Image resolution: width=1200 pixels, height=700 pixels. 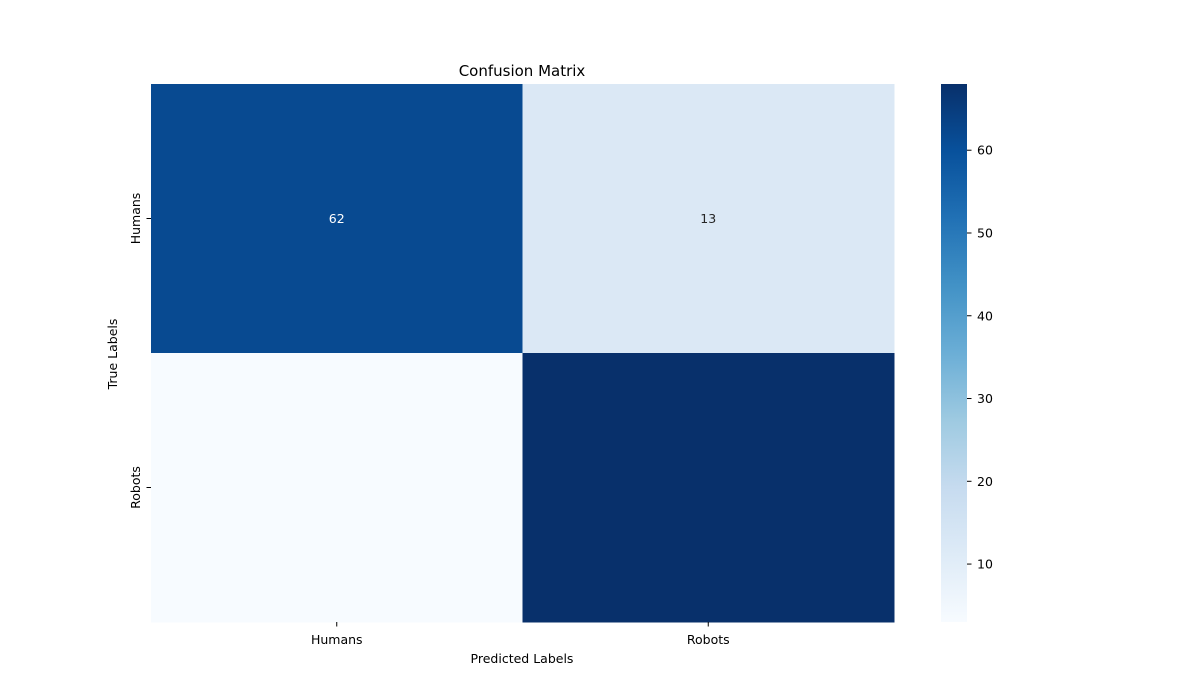 What do you see at coordinates (985, 398) in the screenshot?
I see `colorbar-tick-label: 30` at bounding box center [985, 398].